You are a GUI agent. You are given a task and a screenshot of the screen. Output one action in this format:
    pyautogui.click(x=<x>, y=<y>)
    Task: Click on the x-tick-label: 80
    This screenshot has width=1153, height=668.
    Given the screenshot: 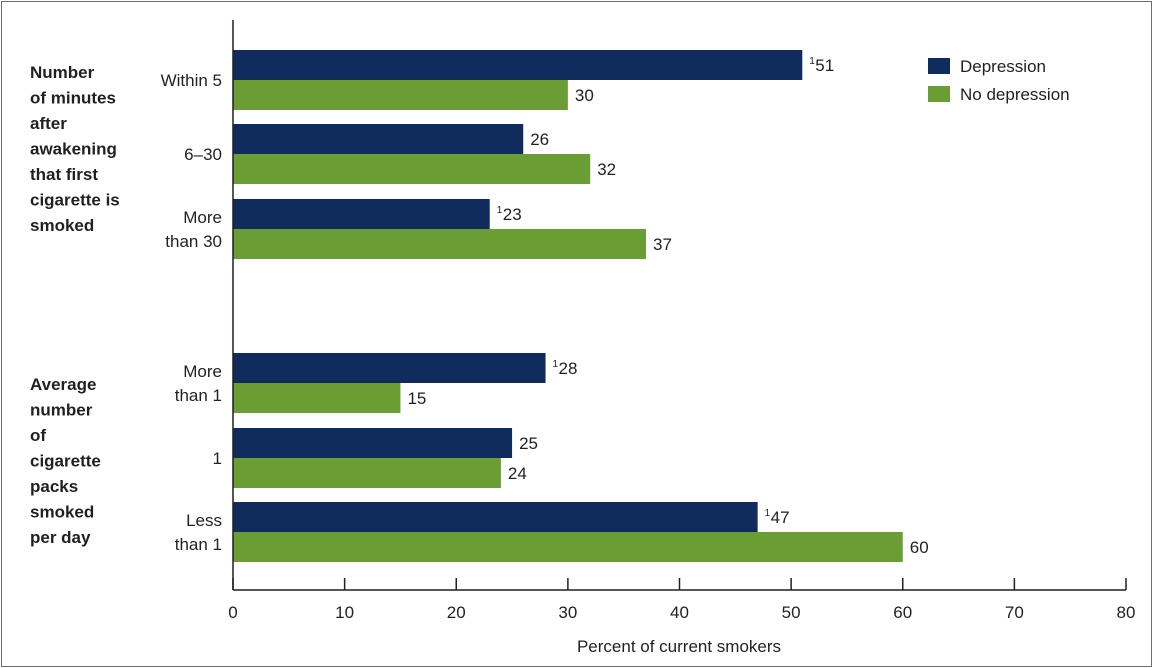 What is the action you would take?
    pyautogui.click(x=1126, y=612)
    